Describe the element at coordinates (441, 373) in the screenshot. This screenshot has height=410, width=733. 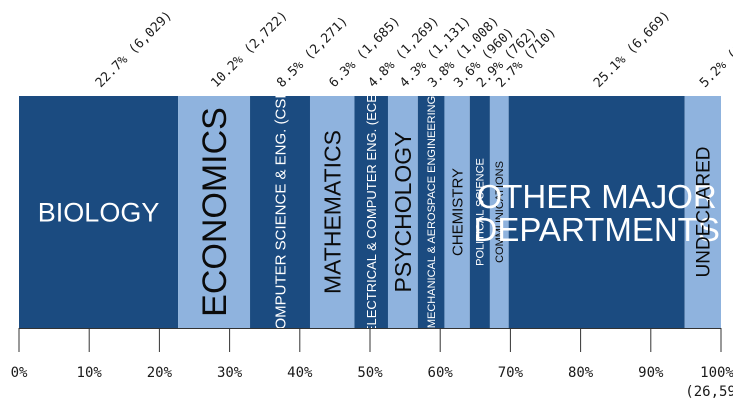
I see `x-tick-label: 60%` at that location.